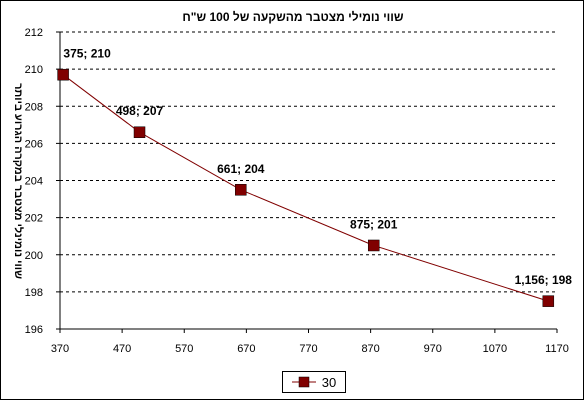 This screenshot has height=400, width=584. I want to click on y-tick-label-212: 212, so click(34, 33).